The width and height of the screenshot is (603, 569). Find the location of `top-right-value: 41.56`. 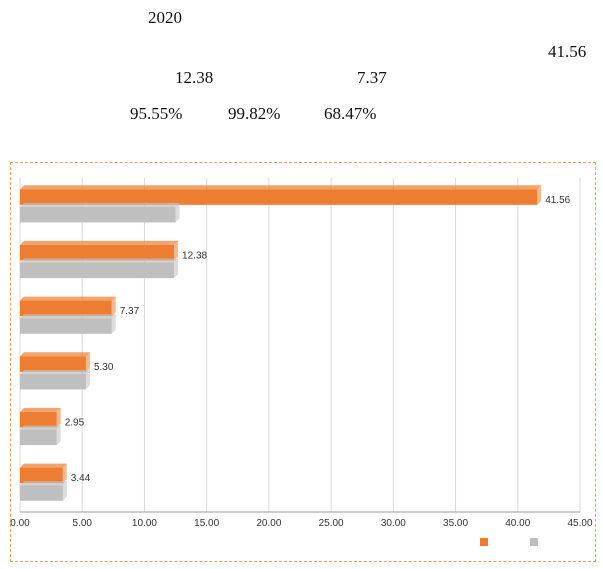

top-right-value: 41.56 is located at coordinates (567, 51).